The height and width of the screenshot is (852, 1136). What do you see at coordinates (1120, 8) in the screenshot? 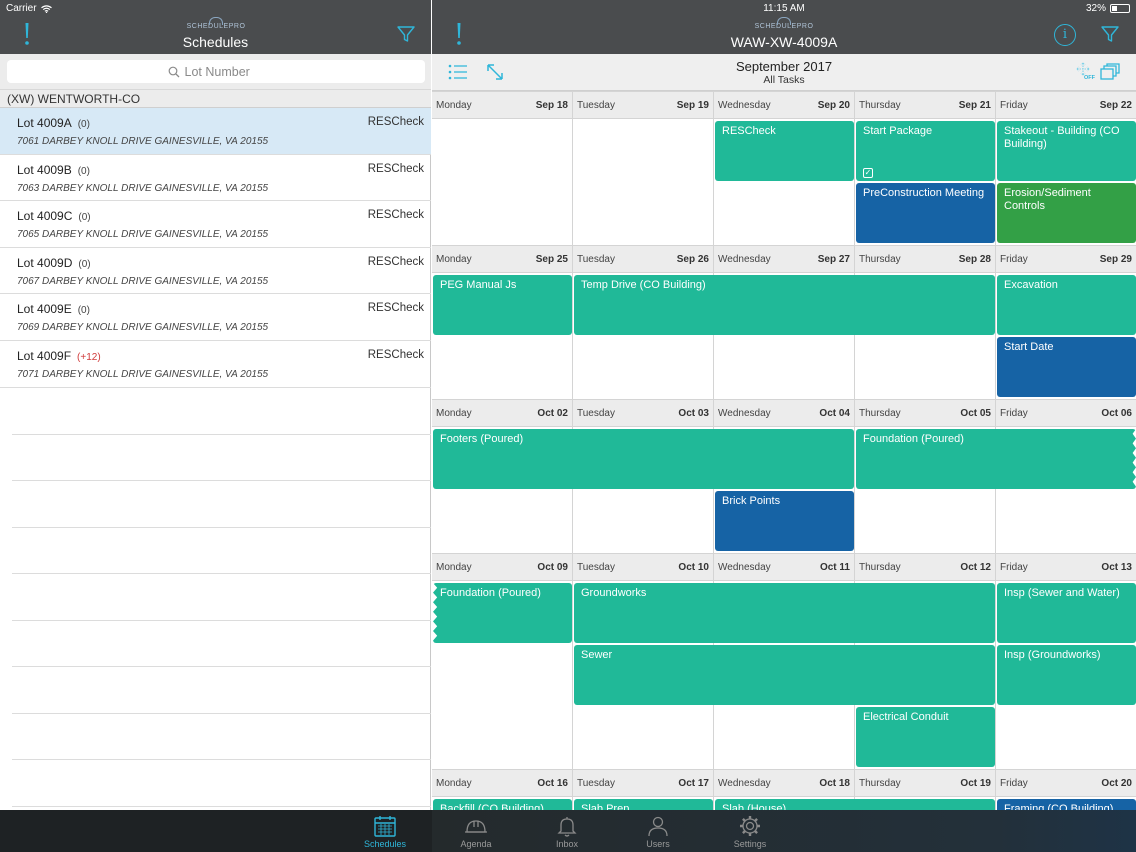
I see `battery-icon` at bounding box center [1120, 8].